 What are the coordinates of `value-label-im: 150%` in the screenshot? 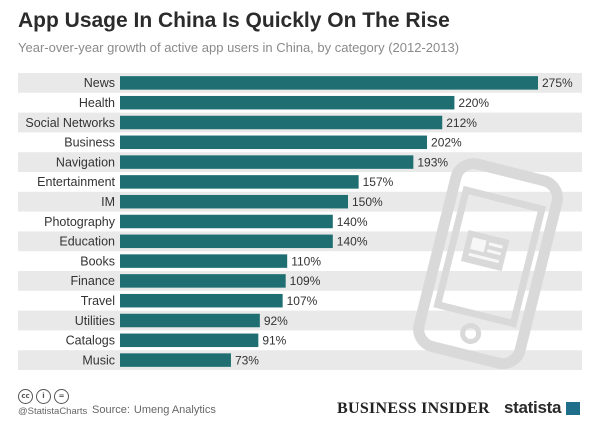 It's located at (367, 202).